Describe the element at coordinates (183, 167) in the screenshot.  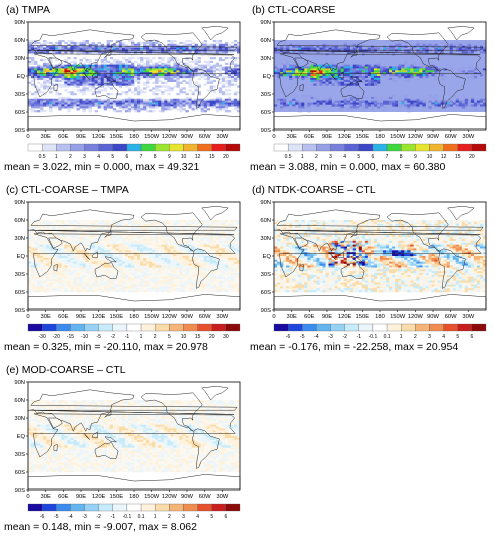
I see `max-value: 49.321` at that location.